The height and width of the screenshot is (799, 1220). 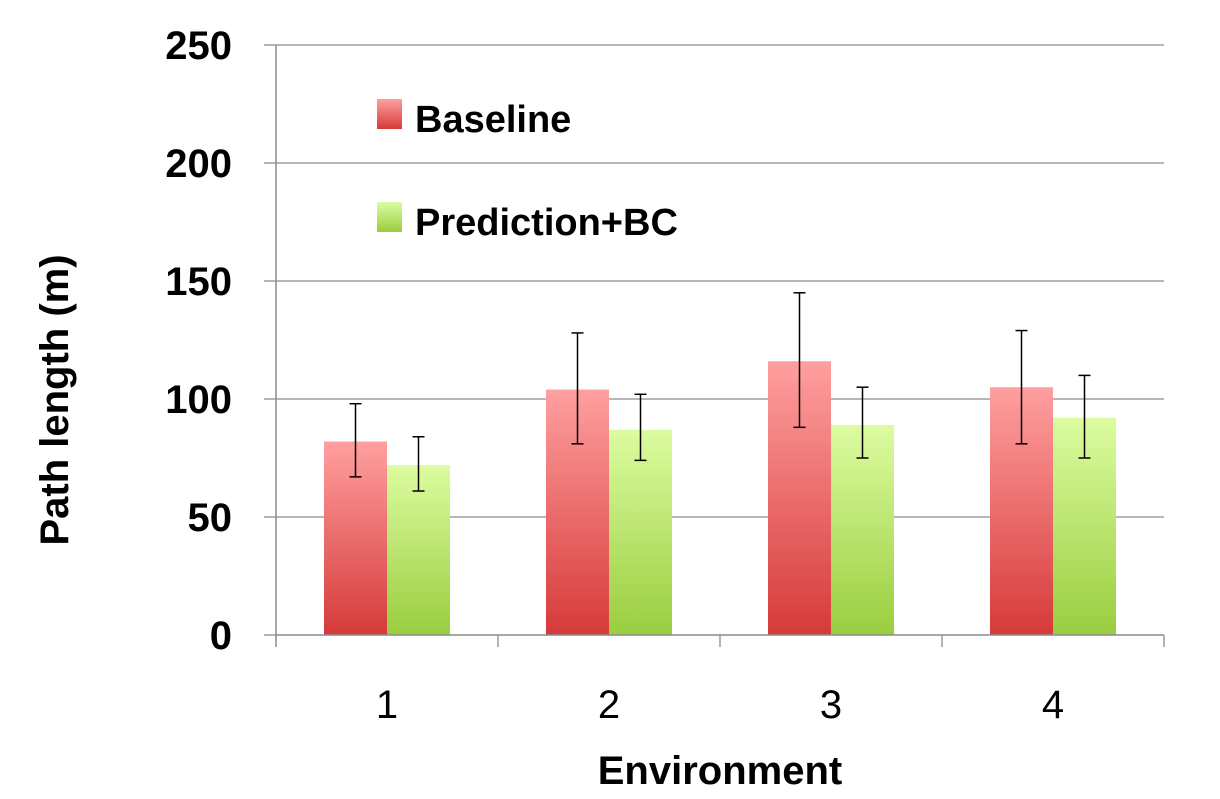 I want to click on x-axis-title: Environment, so click(x=720, y=771).